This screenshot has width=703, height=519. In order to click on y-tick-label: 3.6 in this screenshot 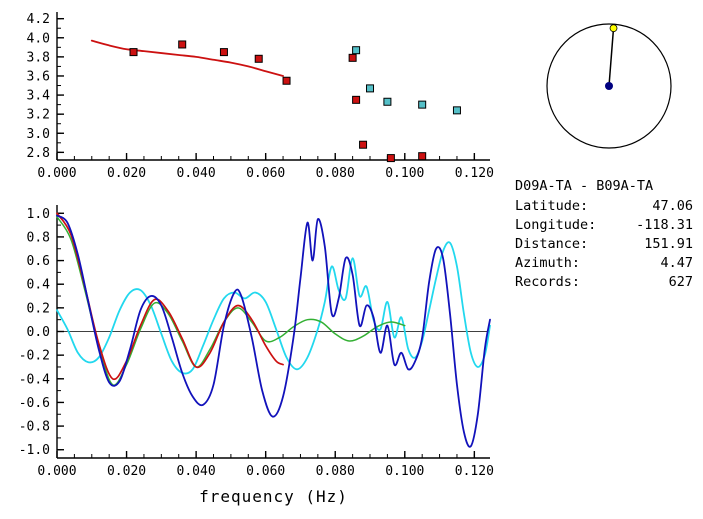, I will do `click(38, 76)`.